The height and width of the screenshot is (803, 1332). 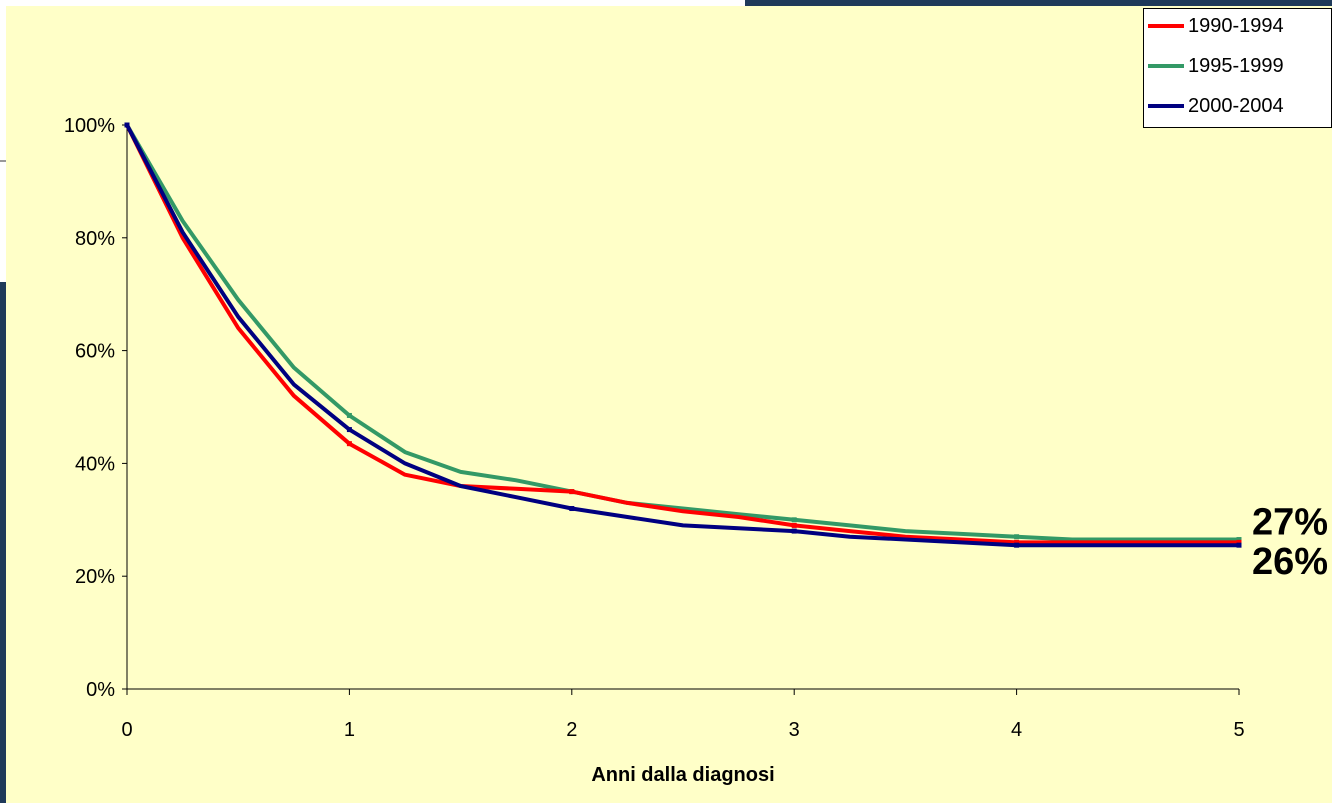 I want to click on y-tick-label: 0%, so click(x=100, y=690).